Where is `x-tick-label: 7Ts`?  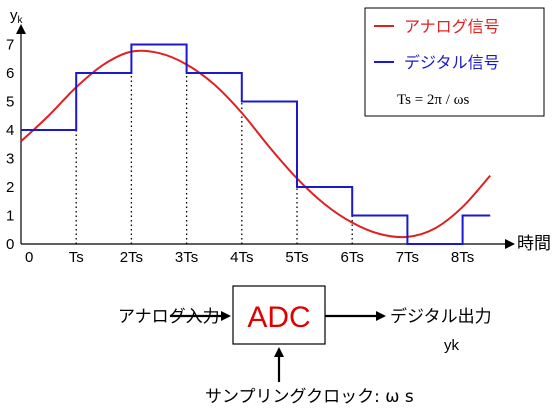 x-tick-label: 7Ts is located at coordinates (407, 257).